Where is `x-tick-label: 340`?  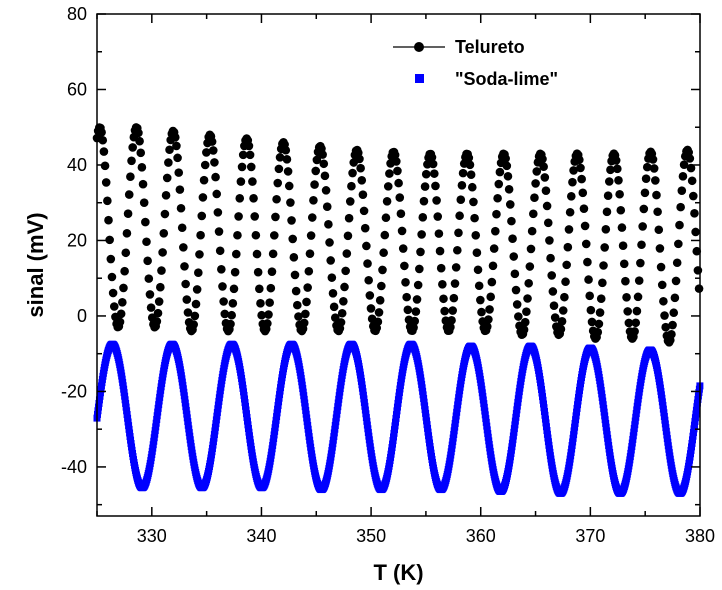
x-tick-label: 340 is located at coordinates (261, 536).